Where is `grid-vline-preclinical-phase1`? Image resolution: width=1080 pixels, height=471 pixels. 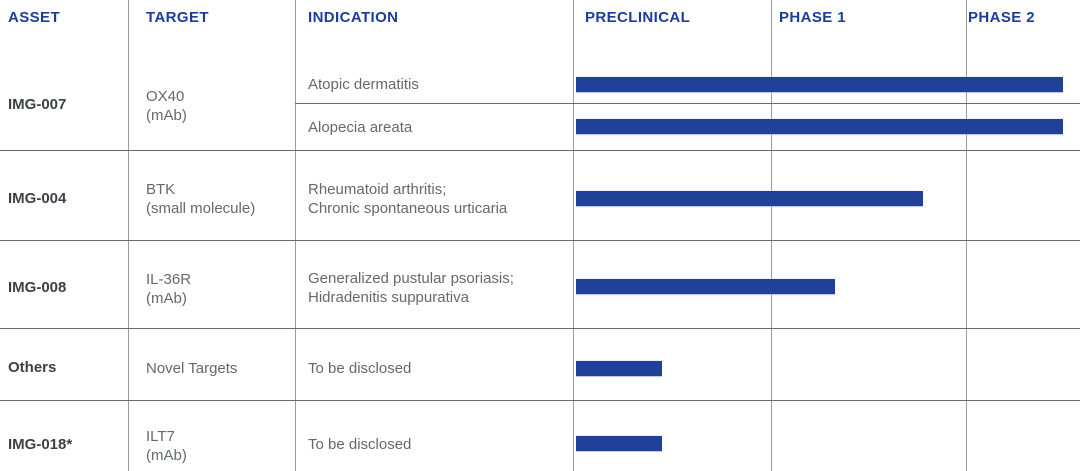
grid-vline-preclinical-phase1 is located at coordinates (771, 235).